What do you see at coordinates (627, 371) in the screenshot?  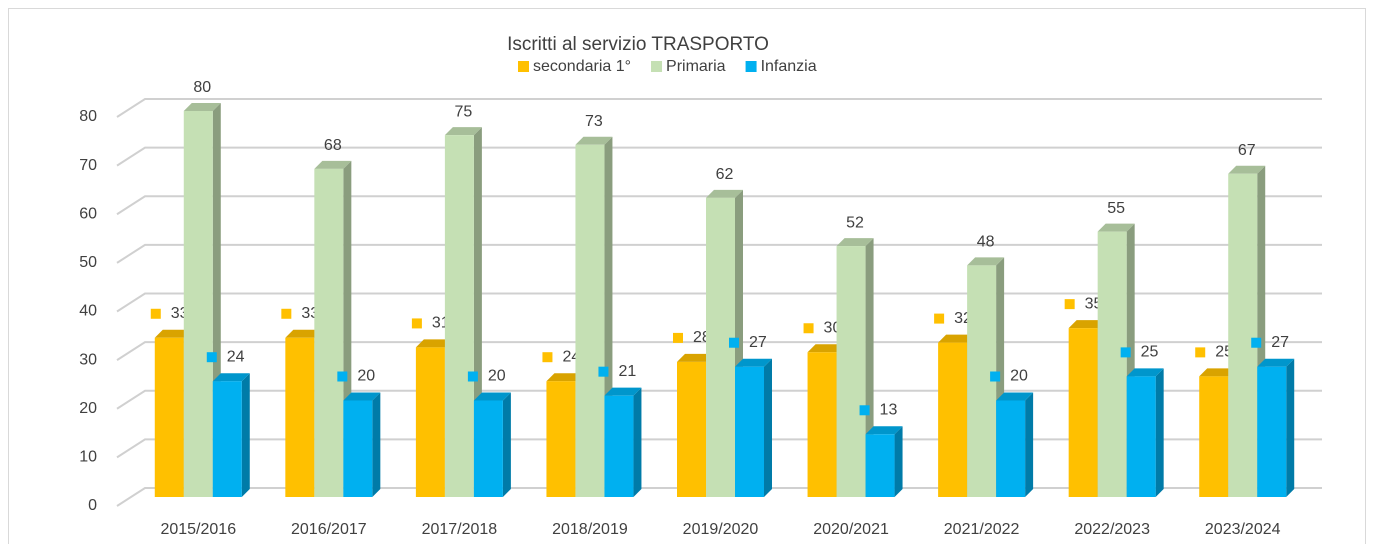 I see `data-label: 21` at bounding box center [627, 371].